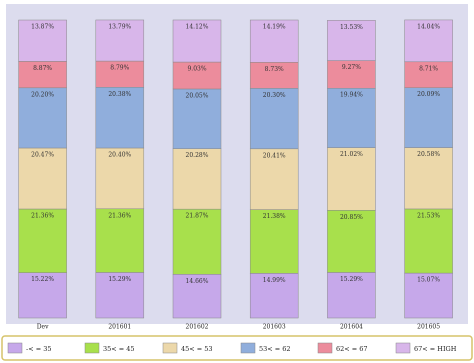  Describe the element at coordinates (42, 154) in the screenshot. I see `value-label: 20.47%` at that location.